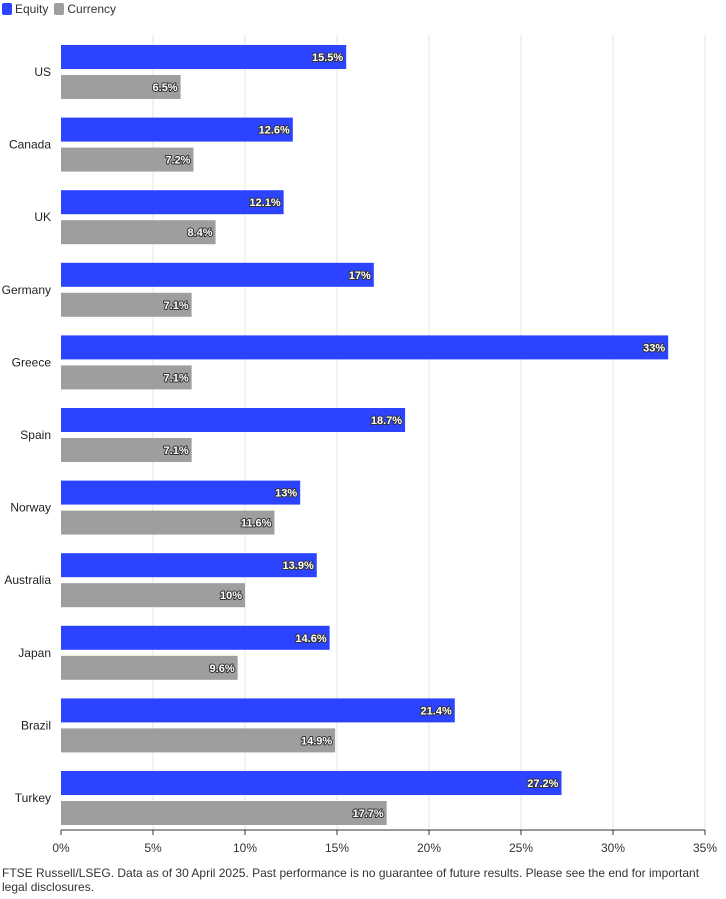 This screenshot has height=899, width=726. What do you see at coordinates (436, 711) in the screenshot?
I see `equity-value-label: 21.4%` at bounding box center [436, 711].